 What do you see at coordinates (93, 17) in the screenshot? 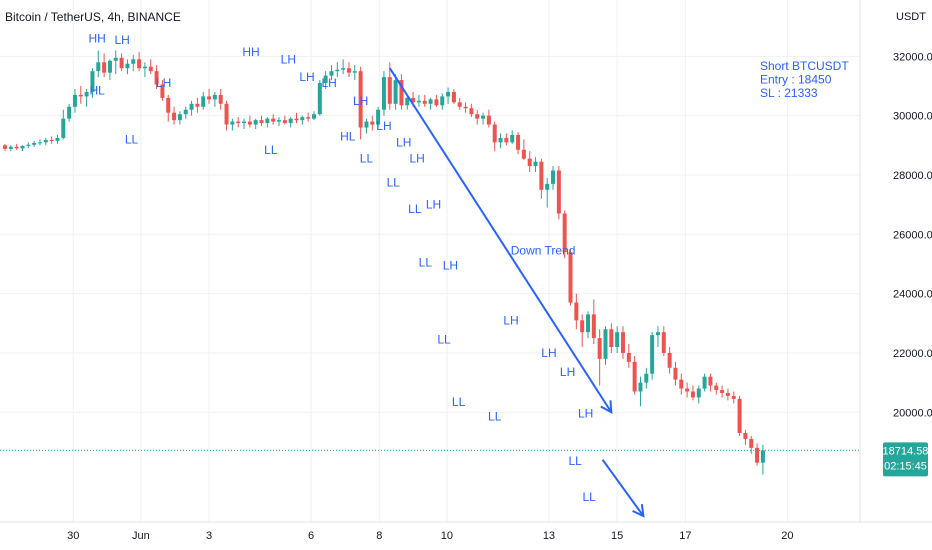
I see `symbol-title-group: Bitcoin / TetherUS, 4h, BINANCE` at bounding box center [93, 17].